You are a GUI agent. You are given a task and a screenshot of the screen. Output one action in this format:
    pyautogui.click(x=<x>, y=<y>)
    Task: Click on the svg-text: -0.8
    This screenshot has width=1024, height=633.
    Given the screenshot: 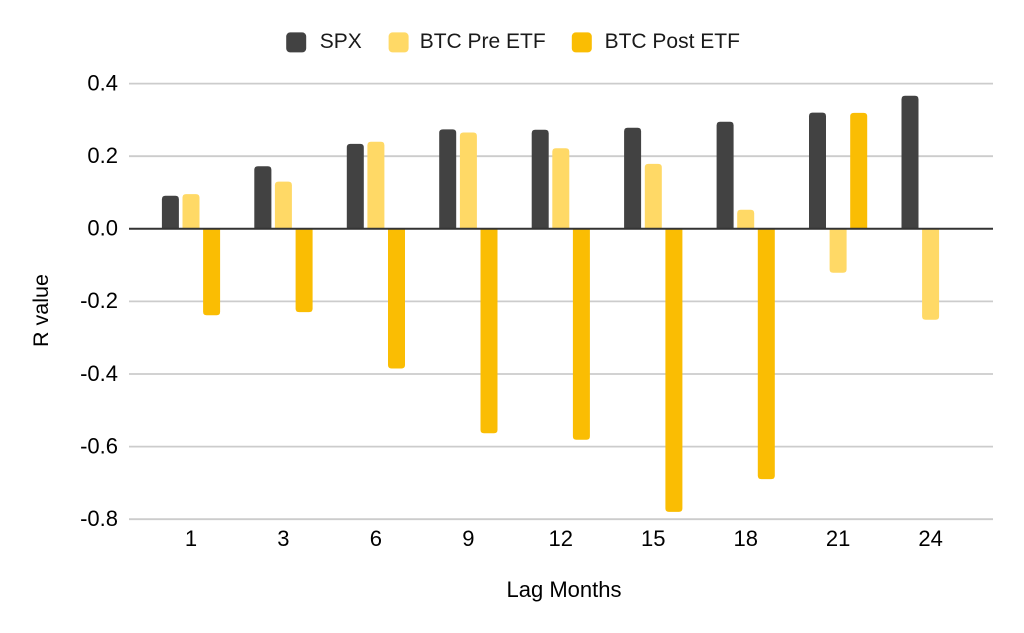 What is the action you would take?
    pyautogui.click(x=99, y=518)
    